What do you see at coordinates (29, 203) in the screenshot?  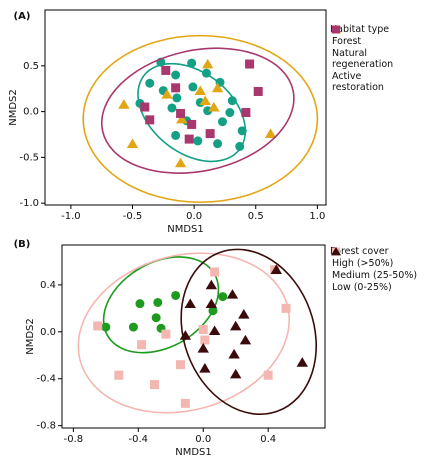 I see `y-tick-label: -1.0` at bounding box center [29, 203].